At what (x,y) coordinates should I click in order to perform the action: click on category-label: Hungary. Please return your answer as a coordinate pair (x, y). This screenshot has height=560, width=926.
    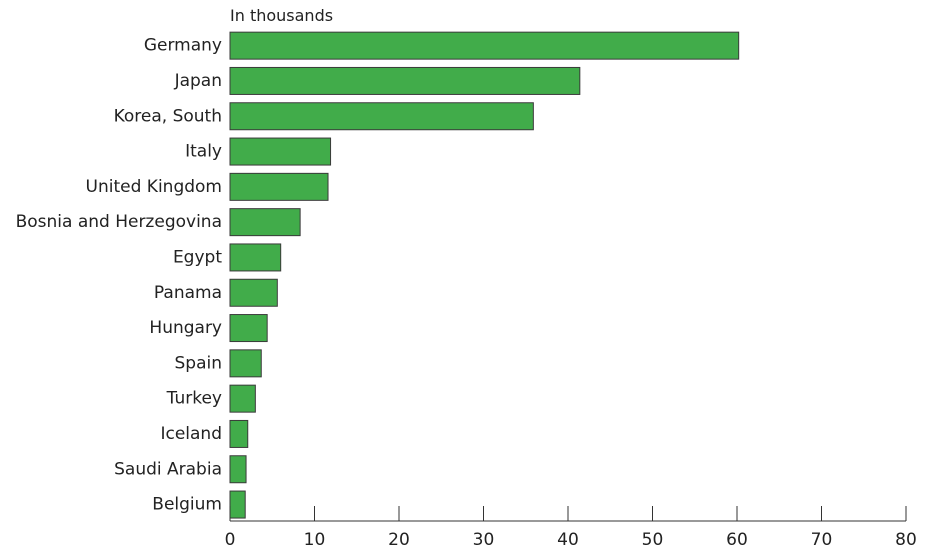
    Looking at the image, I should click on (185, 328).